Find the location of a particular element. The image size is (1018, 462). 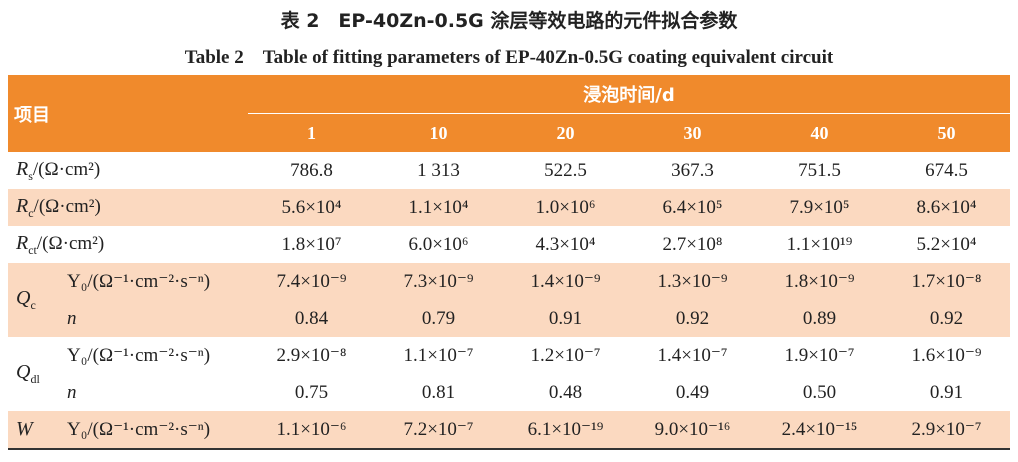

value-cell: 7.4×10⁻⁹ is located at coordinates (311, 281).